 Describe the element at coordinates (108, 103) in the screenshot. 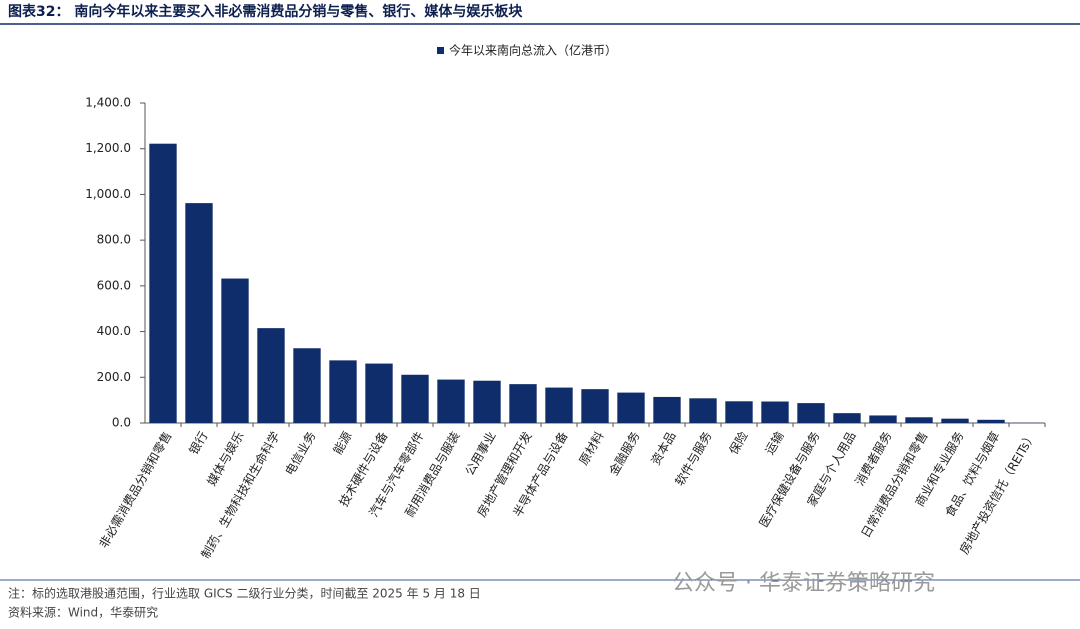

I see `y-tick-label: 1,400.0` at that location.